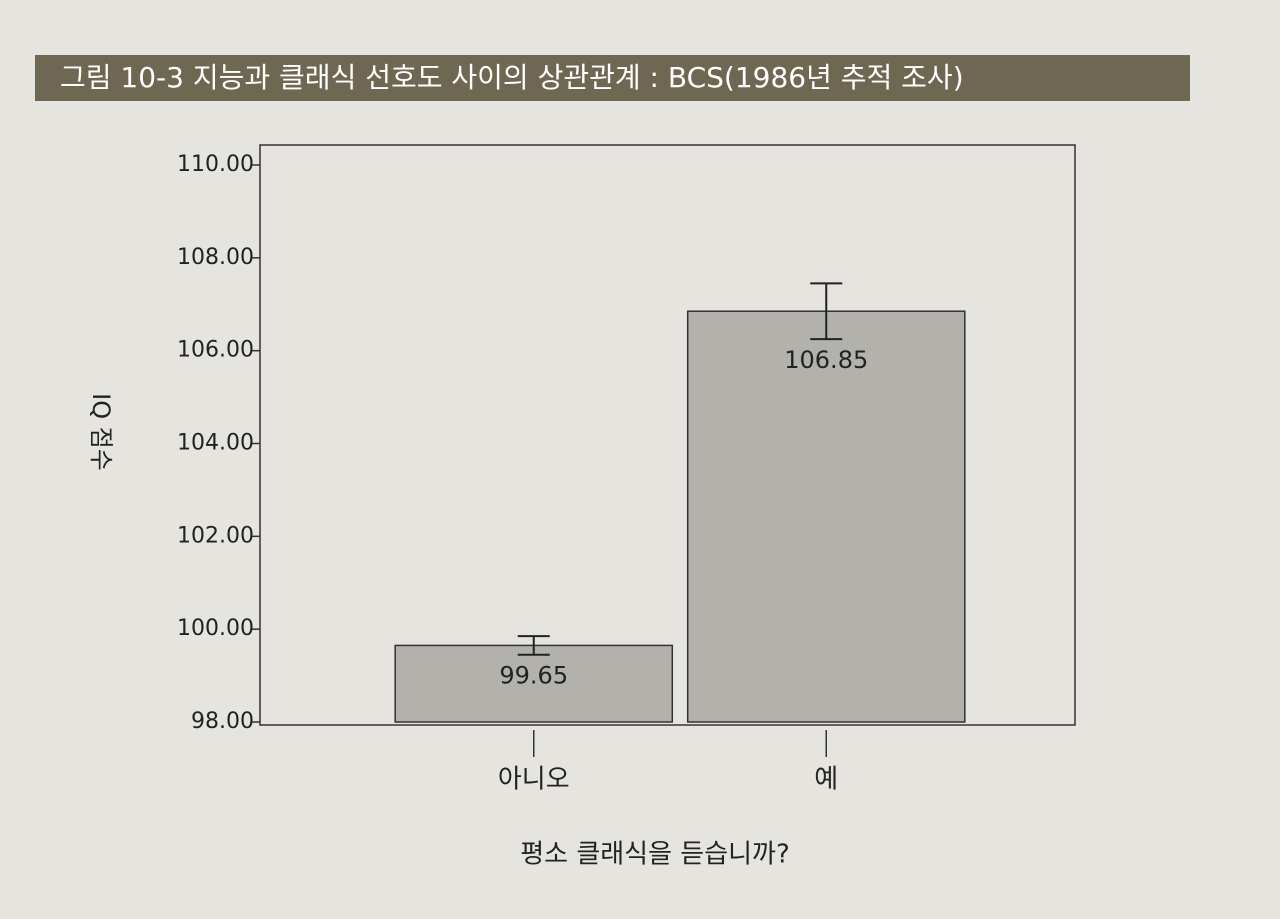 The height and width of the screenshot is (919, 1280). Describe the element at coordinates (222, 721) in the screenshot. I see `y-tick-label: 98.00` at that location.